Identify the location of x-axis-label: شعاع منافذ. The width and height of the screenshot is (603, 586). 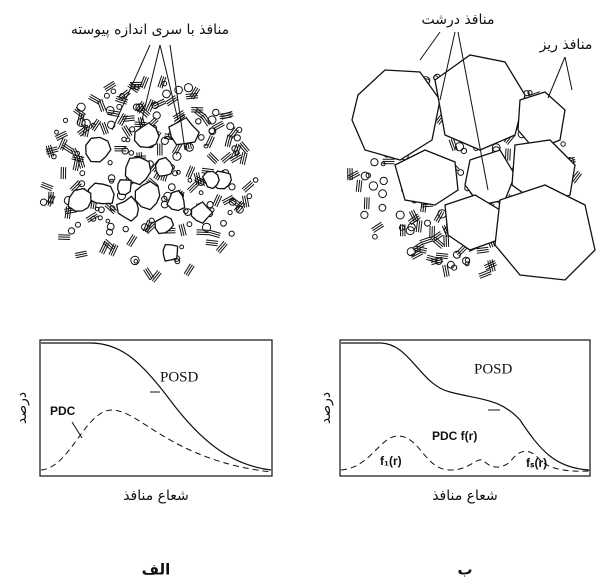
(156, 496).